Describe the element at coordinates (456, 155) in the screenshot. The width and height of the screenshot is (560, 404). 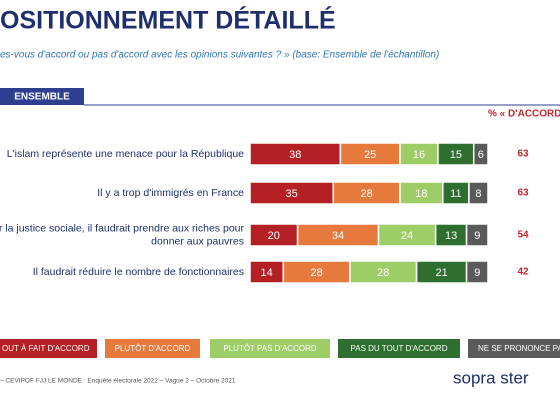
I see `value-label: 15` at that location.